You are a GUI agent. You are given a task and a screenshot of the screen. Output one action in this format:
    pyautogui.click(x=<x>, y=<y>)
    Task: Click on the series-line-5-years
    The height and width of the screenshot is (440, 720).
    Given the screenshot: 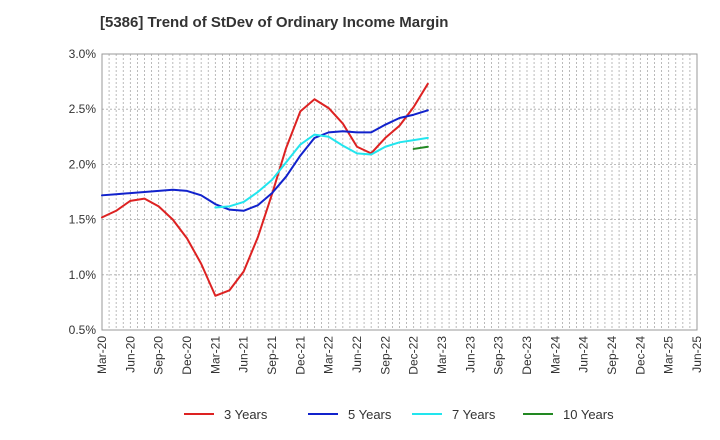 What is the action you would take?
    pyautogui.click(x=265, y=160)
    